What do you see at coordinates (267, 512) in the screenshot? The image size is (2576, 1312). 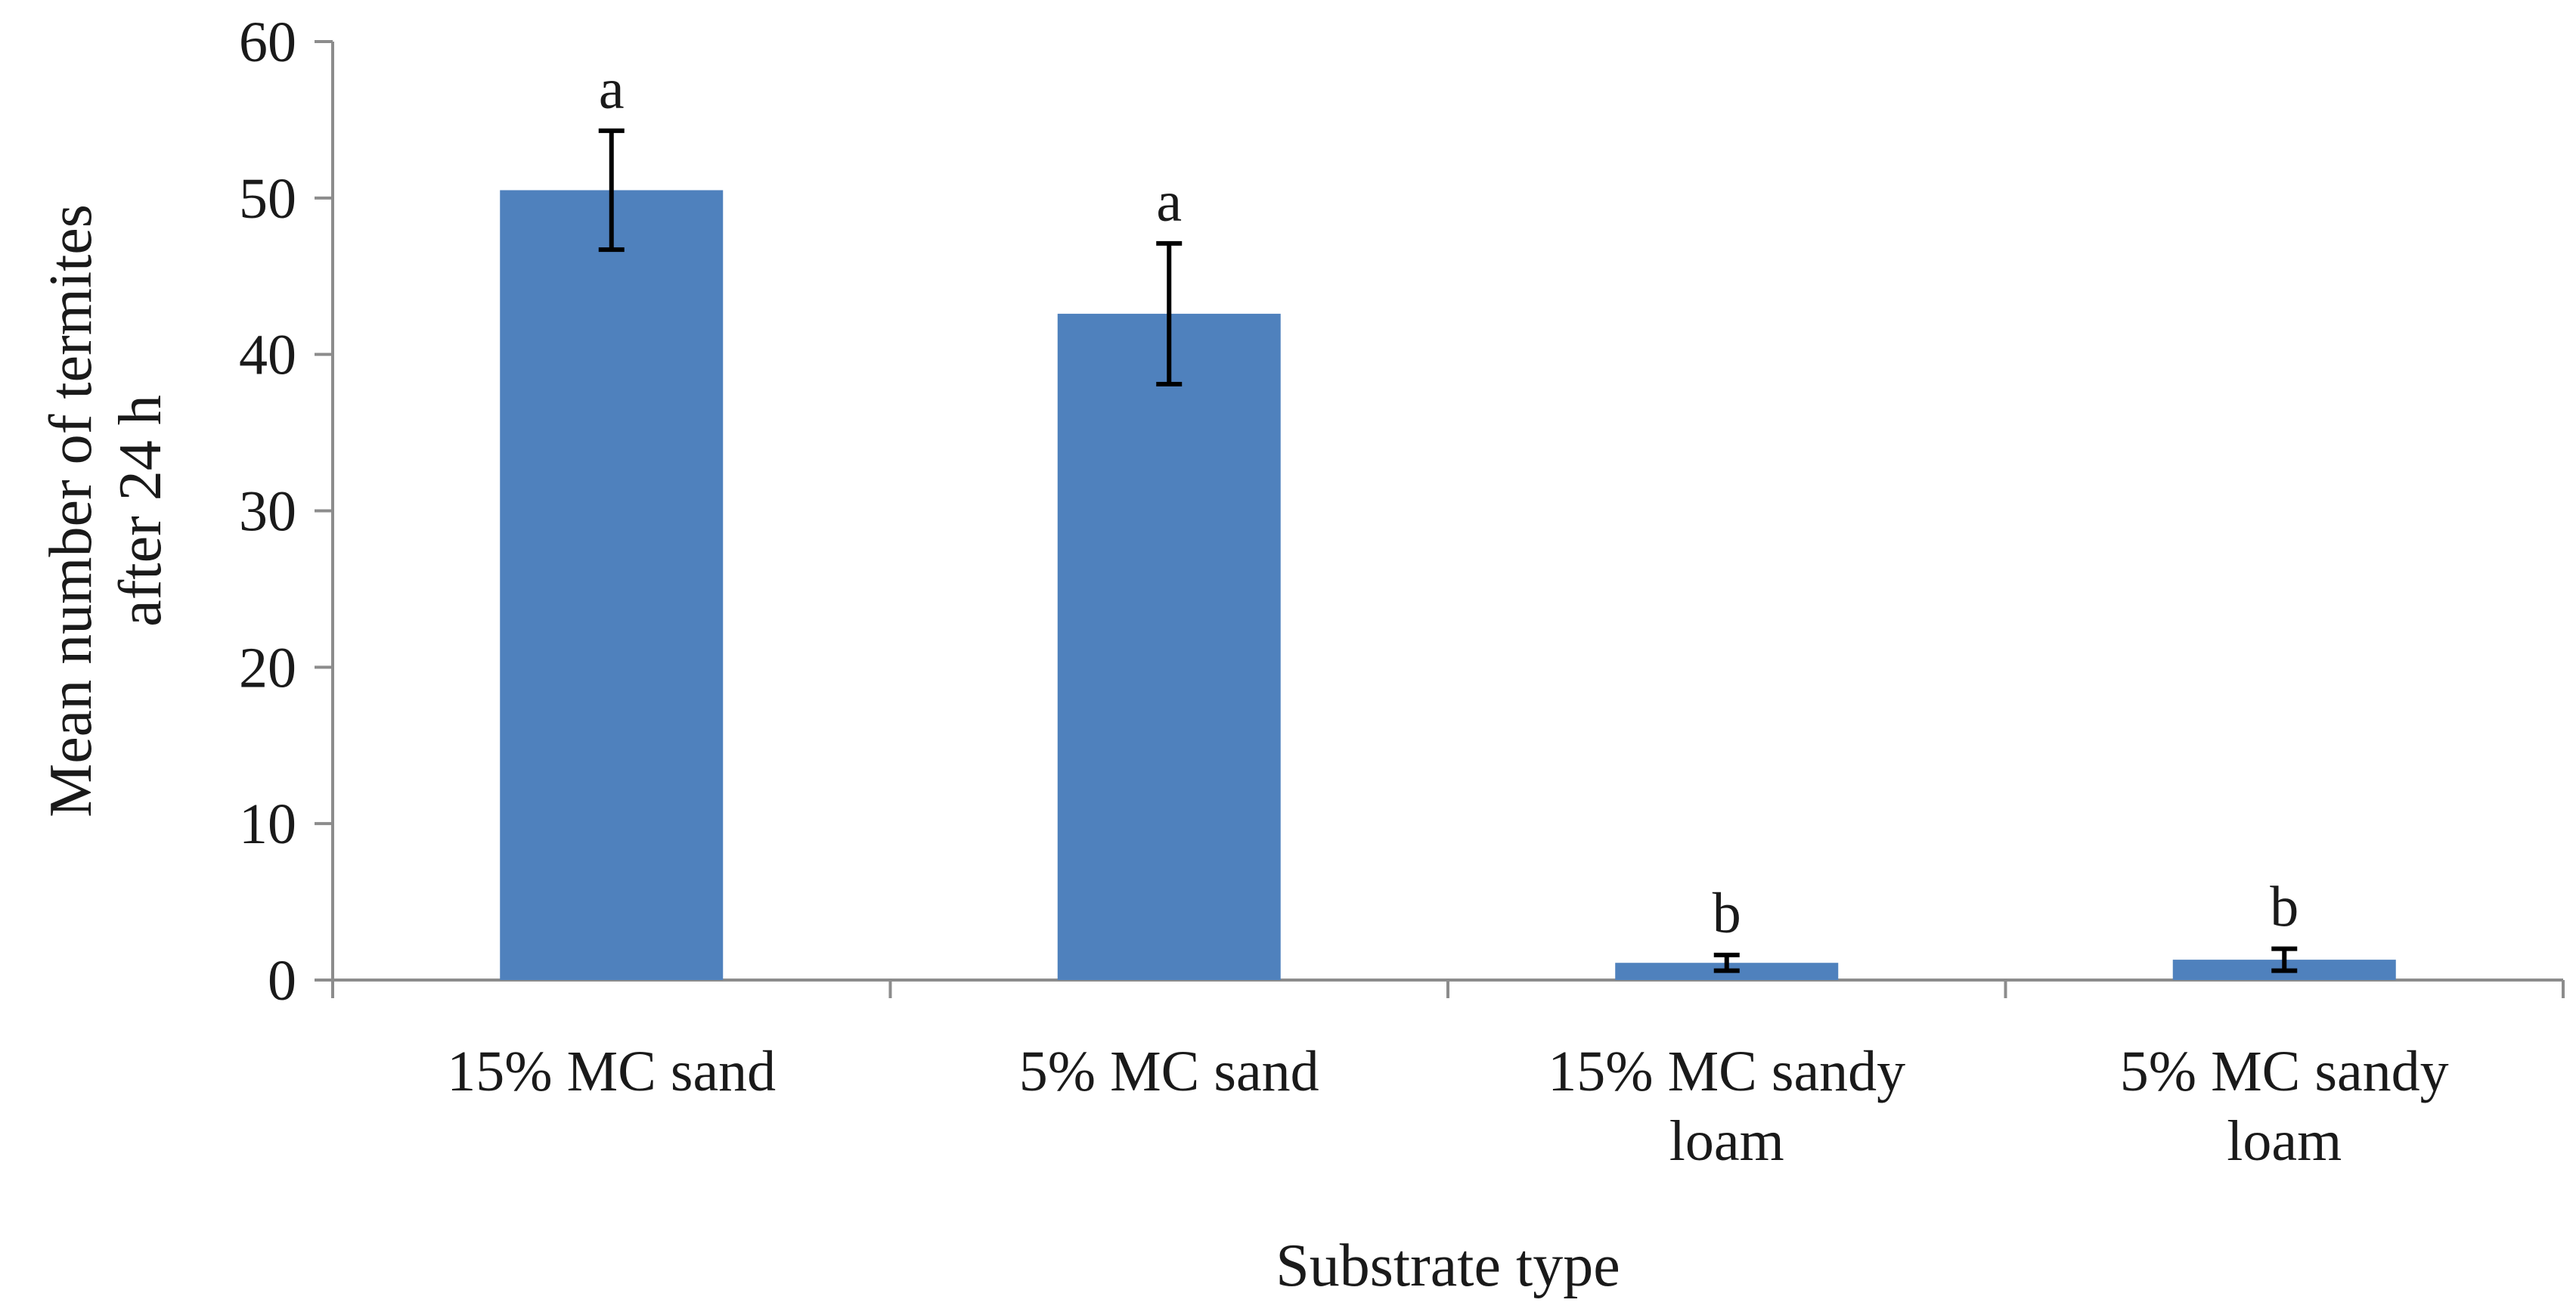 I see `y-tick-label: 30` at bounding box center [267, 512].